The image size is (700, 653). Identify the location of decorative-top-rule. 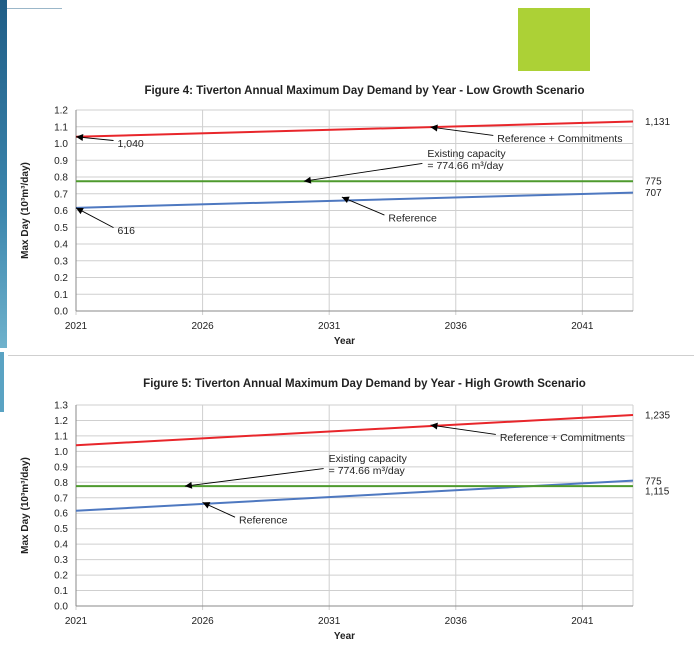
(34, 8).